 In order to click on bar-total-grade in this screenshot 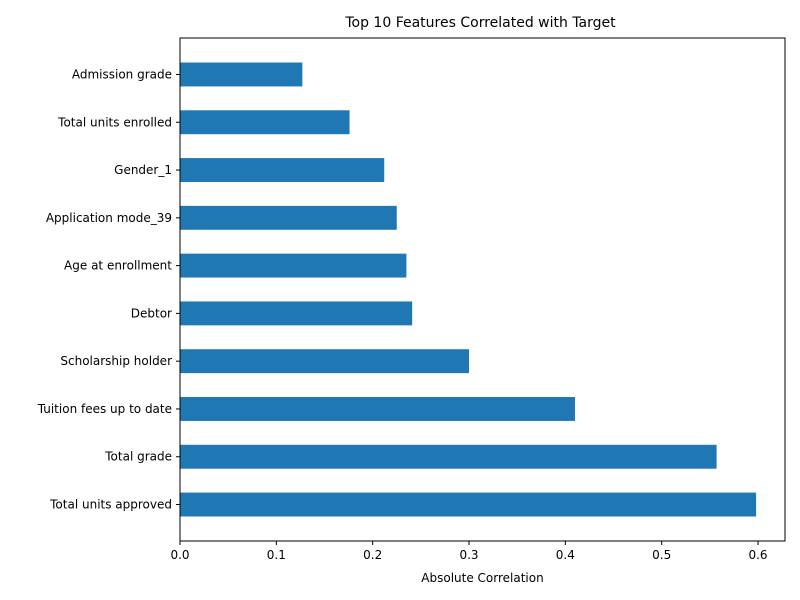, I will do `click(448, 456)`.